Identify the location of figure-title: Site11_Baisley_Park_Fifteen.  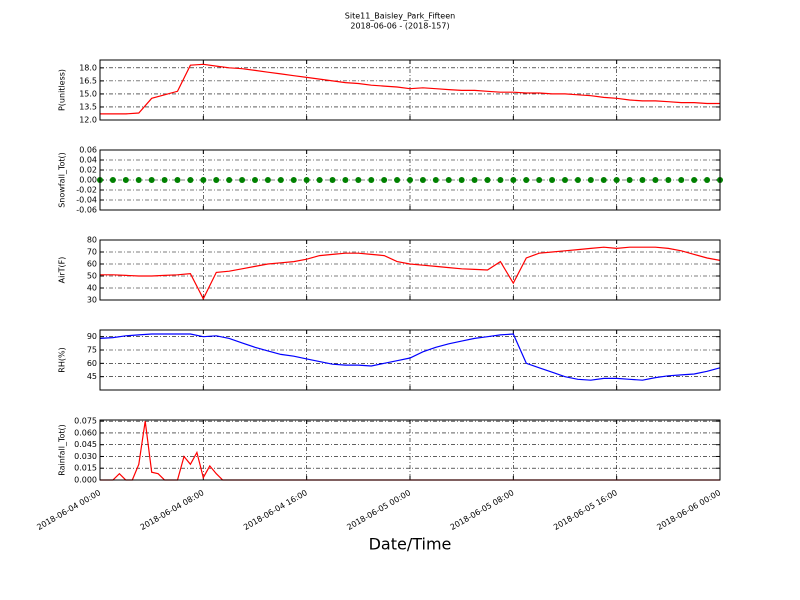
(400, 16).